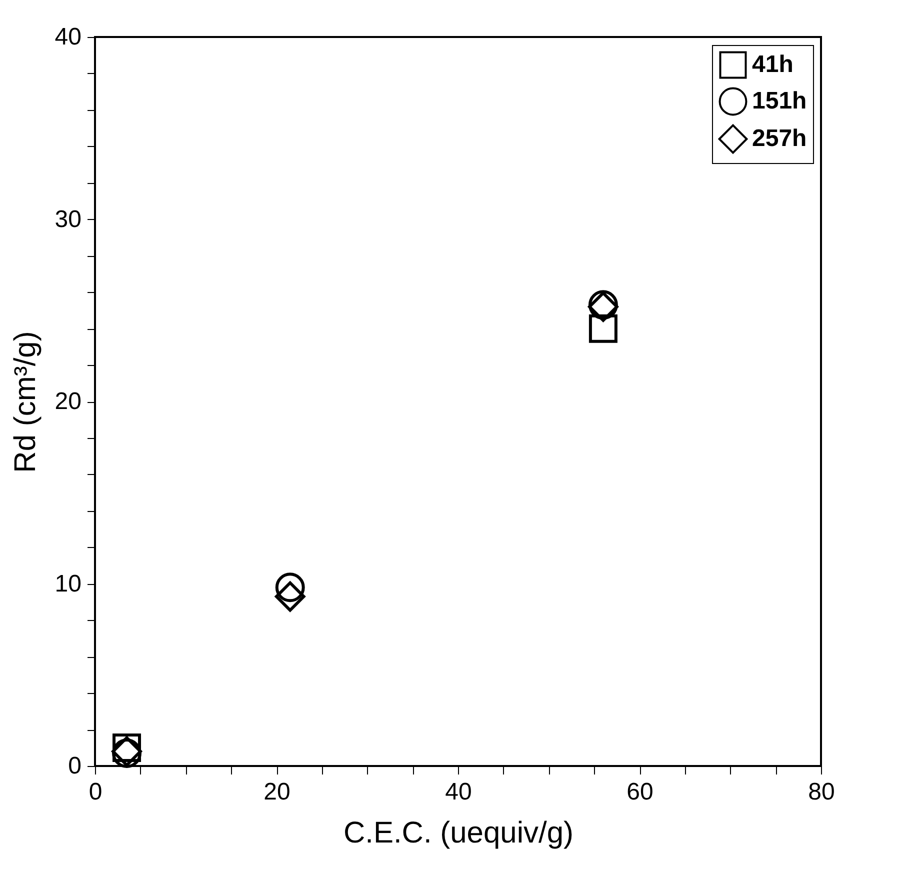  Describe the element at coordinates (779, 101) in the screenshot. I see `legend-label: 151h` at that location.